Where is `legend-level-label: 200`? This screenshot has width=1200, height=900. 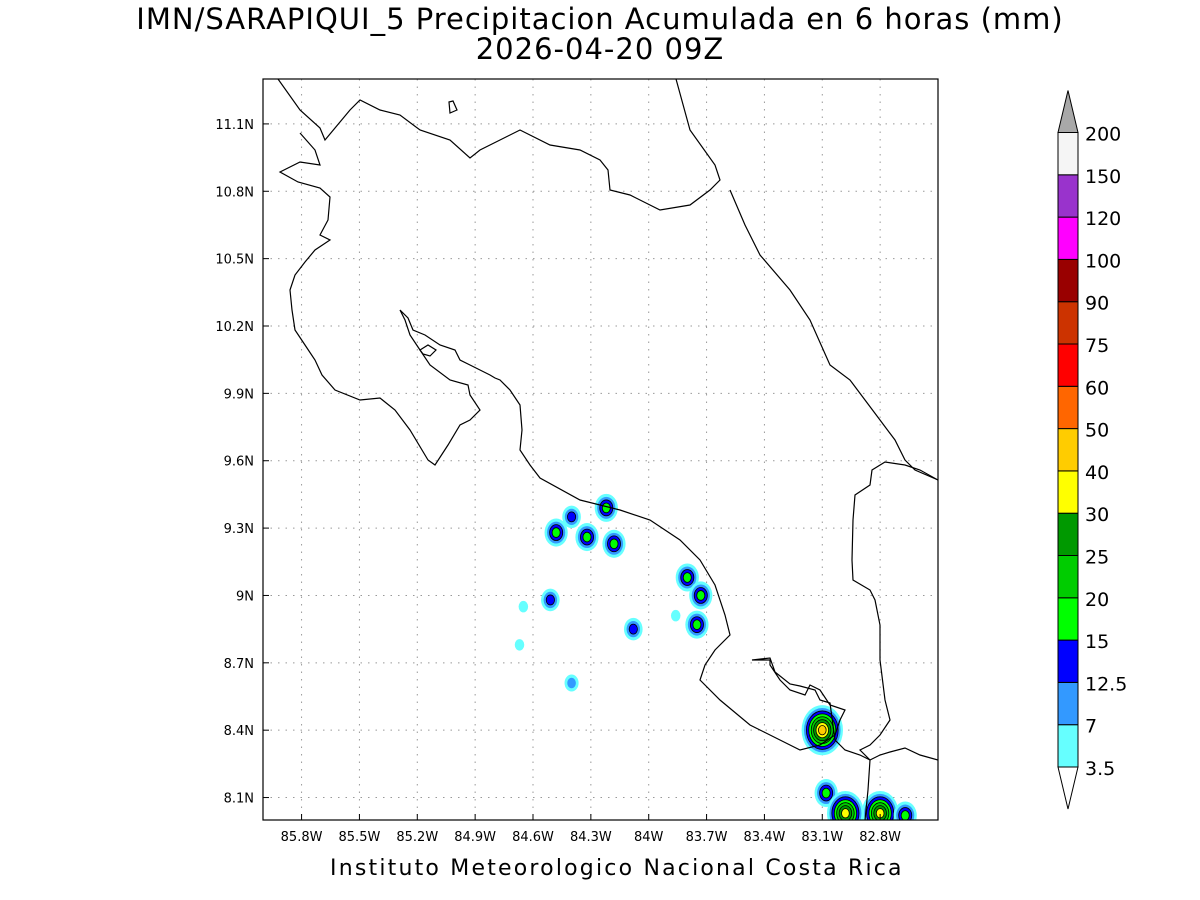
legend-level-label: 200 is located at coordinates (1103, 135).